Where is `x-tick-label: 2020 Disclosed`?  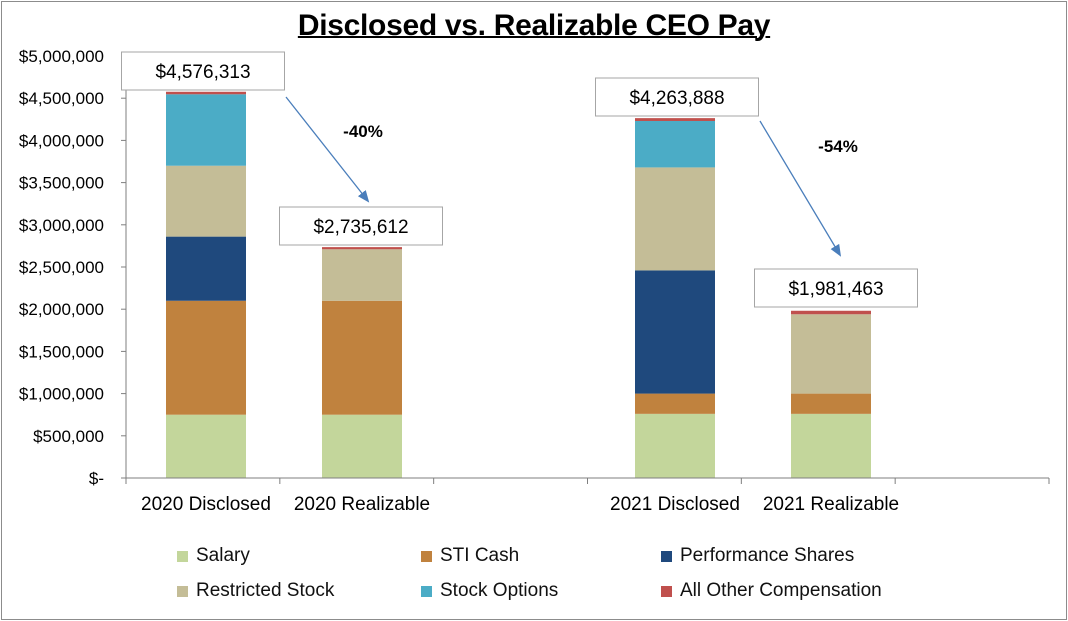 x-tick-label: 2020 Disclosed is located at coordinates (206, 504).